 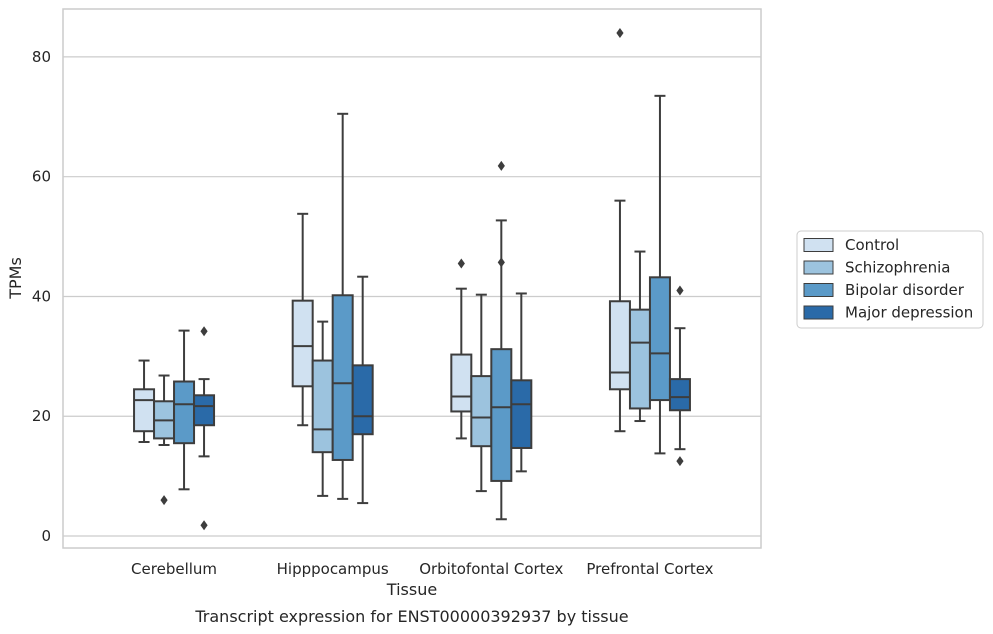 I want to click on x-axis-label: Tissue, so click(x=411, y=589).